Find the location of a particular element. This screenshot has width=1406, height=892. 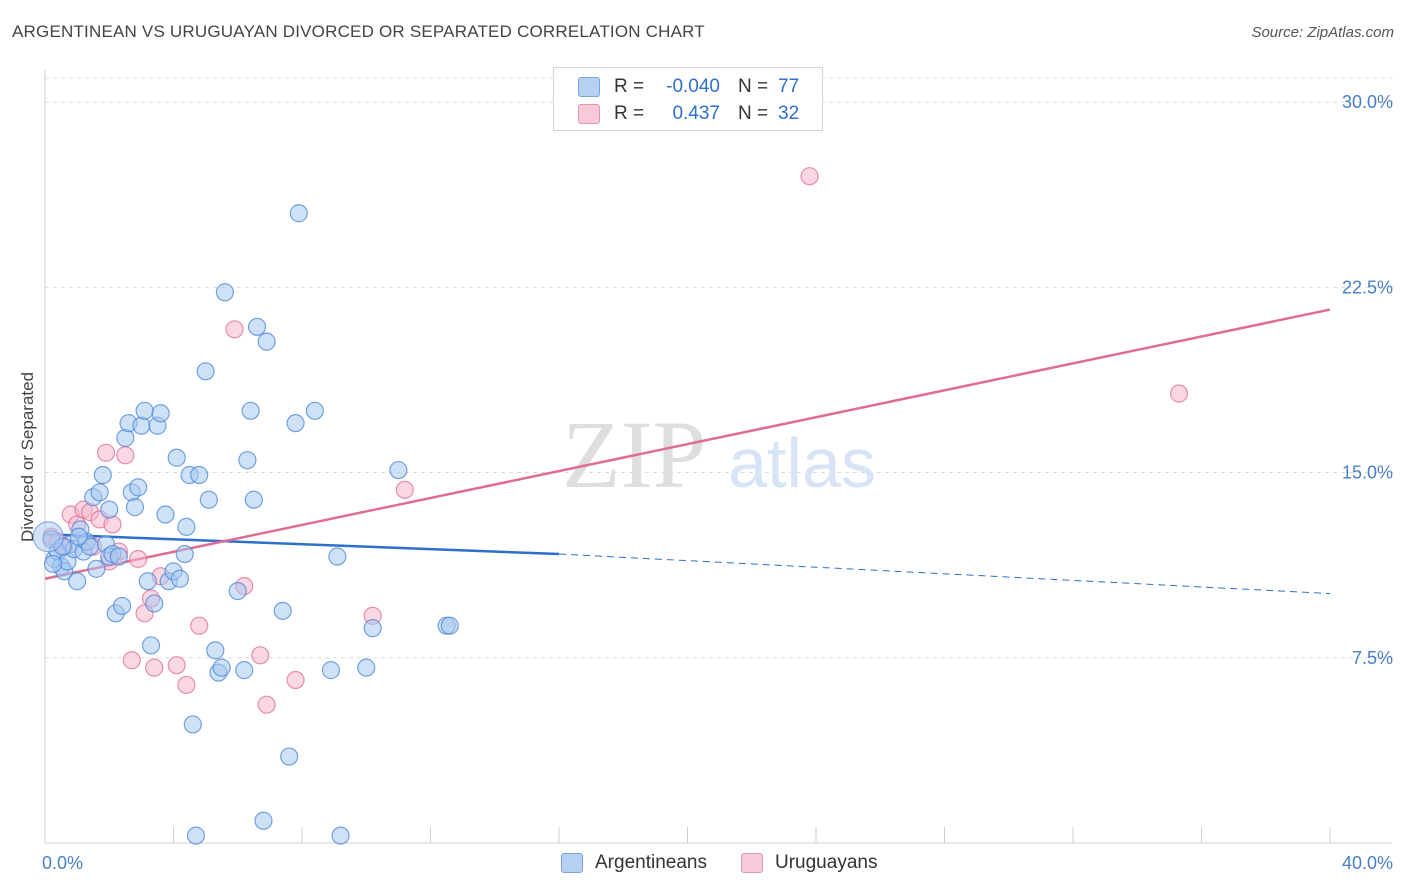

legend-r-value: -0.040 is located at coordinates (693, 86).